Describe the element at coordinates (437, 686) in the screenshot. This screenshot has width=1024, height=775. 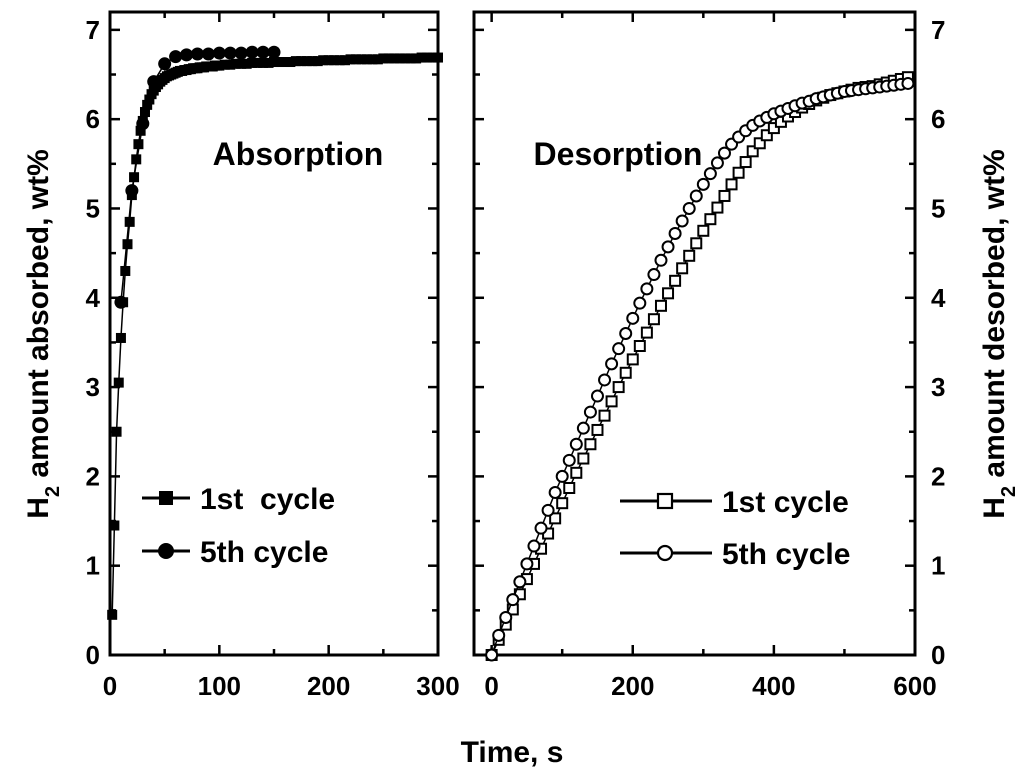
I see `absorption-x-tick-label: 300` at that location.